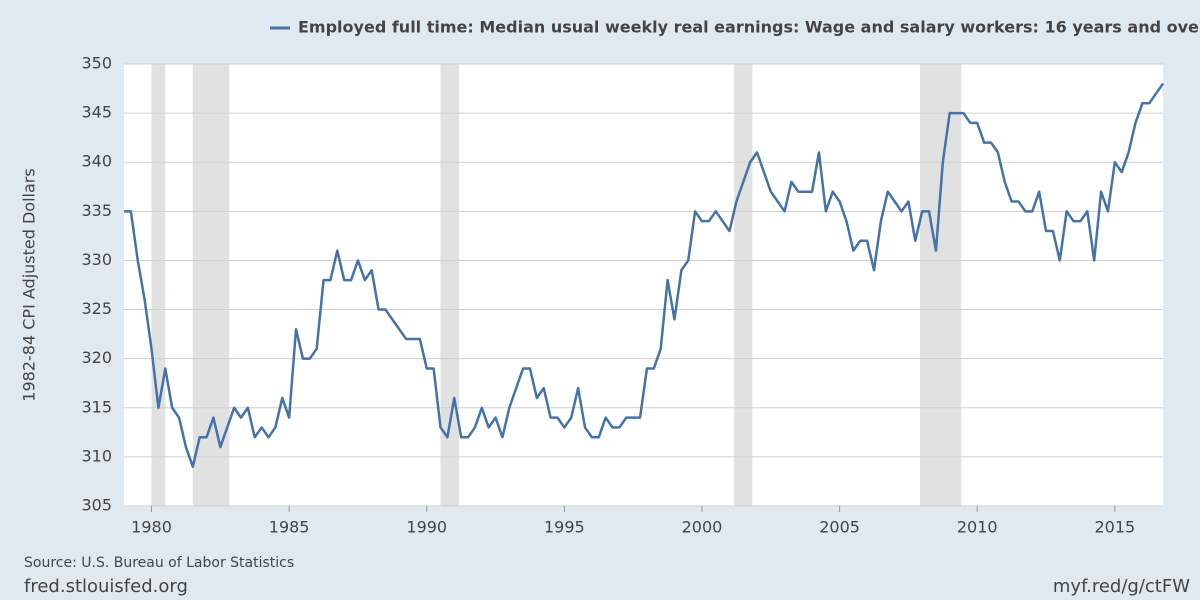  I want to click on y-tick-label: 330, so click(96, 259).